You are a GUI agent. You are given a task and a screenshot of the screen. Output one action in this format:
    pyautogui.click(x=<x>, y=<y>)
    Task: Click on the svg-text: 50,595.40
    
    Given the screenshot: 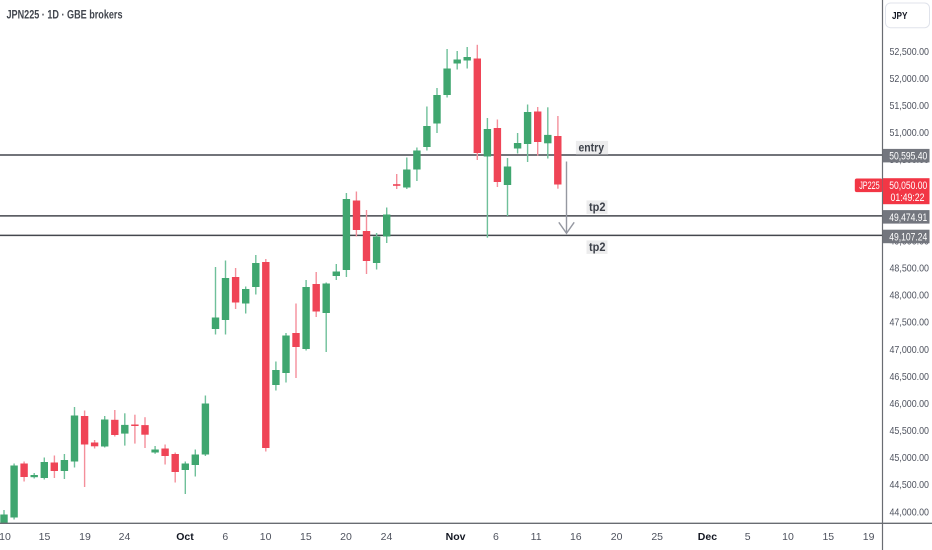 What is the action you would take?
    pyautogui.click(x=908, y=157)
    